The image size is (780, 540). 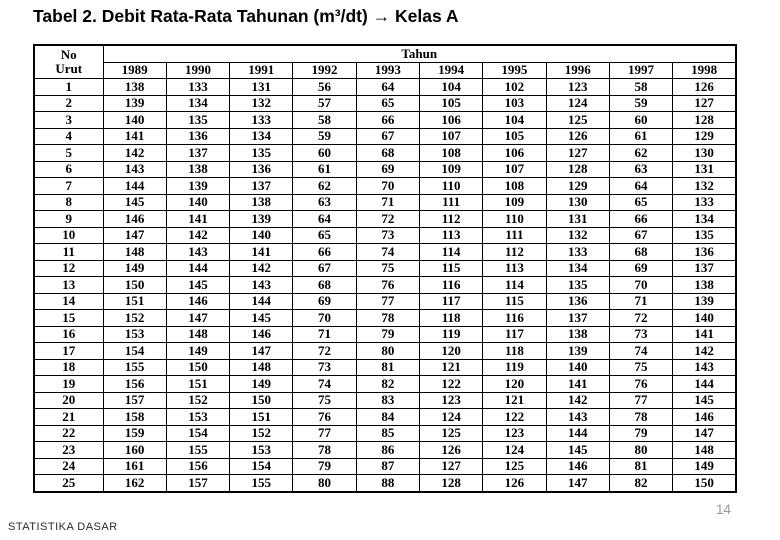 I want to click on value-cell: 114, so click(x=451, y=252).